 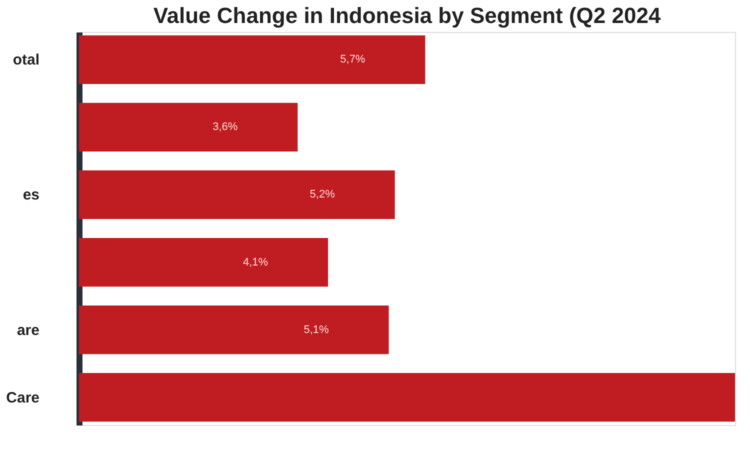 What do you see at coordinates (225, 127) in the screenshot?
I see `data-label: 3,6%` at bounding box center [225, 127].